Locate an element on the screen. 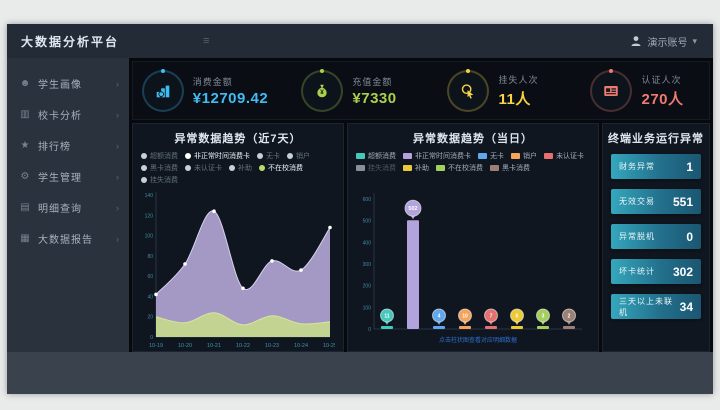  stat-value: 302 is located at coordinates (682, 271).